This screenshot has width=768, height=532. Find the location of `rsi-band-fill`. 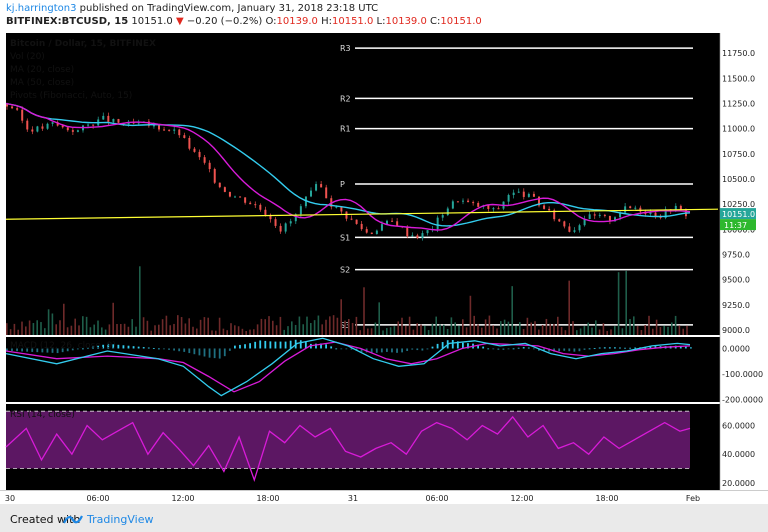

rsi-band-fill is located at coordinates (348, 440).